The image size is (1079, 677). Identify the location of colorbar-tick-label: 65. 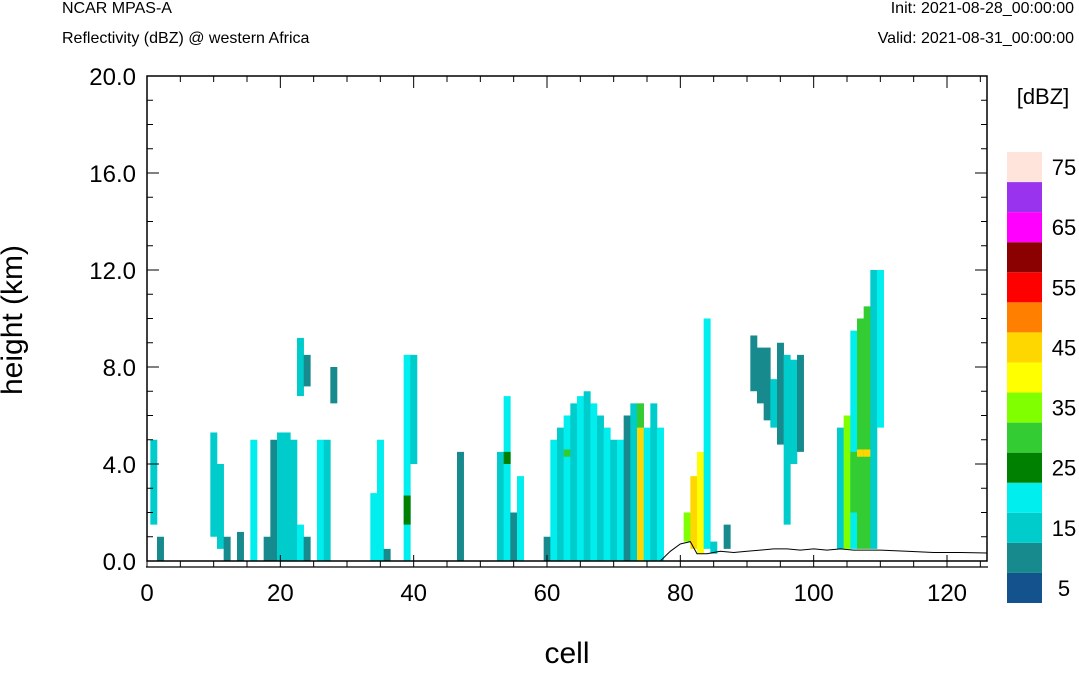
(1064, 227).